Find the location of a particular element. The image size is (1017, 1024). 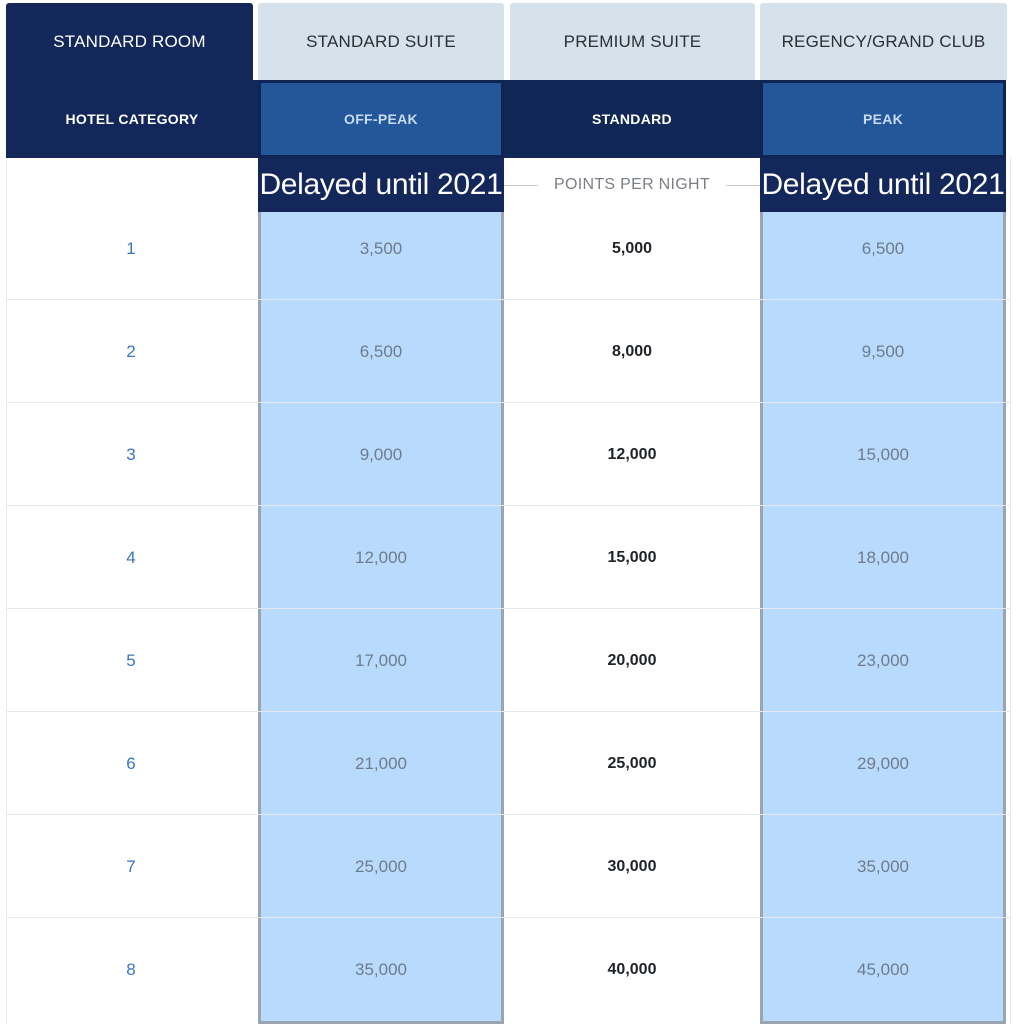

peak-points-cell: 29,000 is located at coordinates (883, 763).